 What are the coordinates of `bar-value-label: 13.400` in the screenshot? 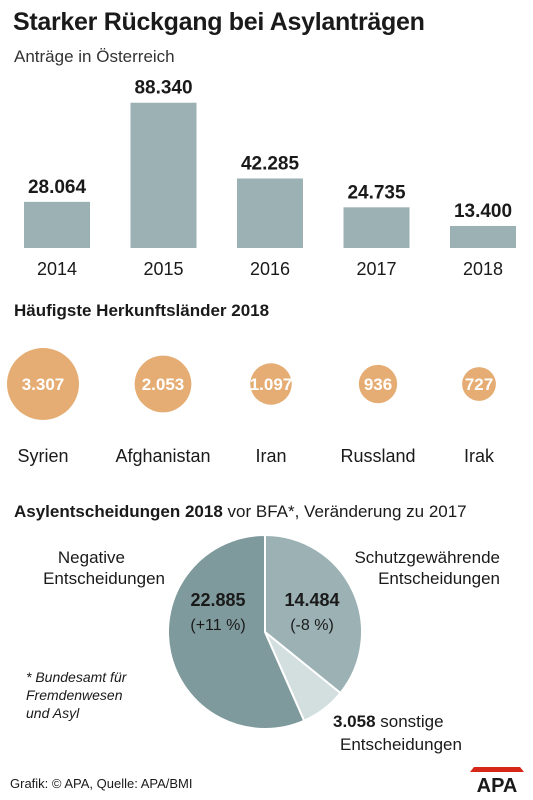 It's located at (483, 211).